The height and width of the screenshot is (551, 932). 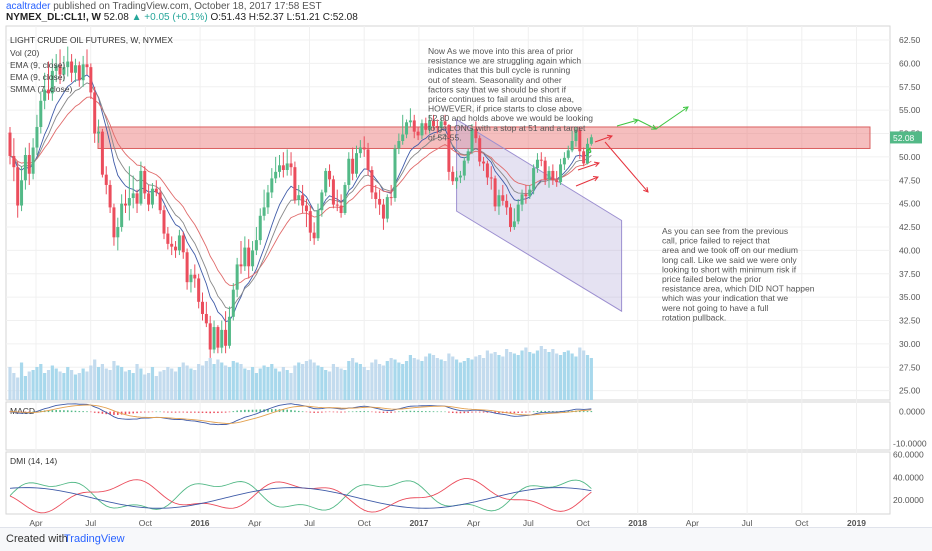 I want to click on arrow-head, so click(x=596, y=164).